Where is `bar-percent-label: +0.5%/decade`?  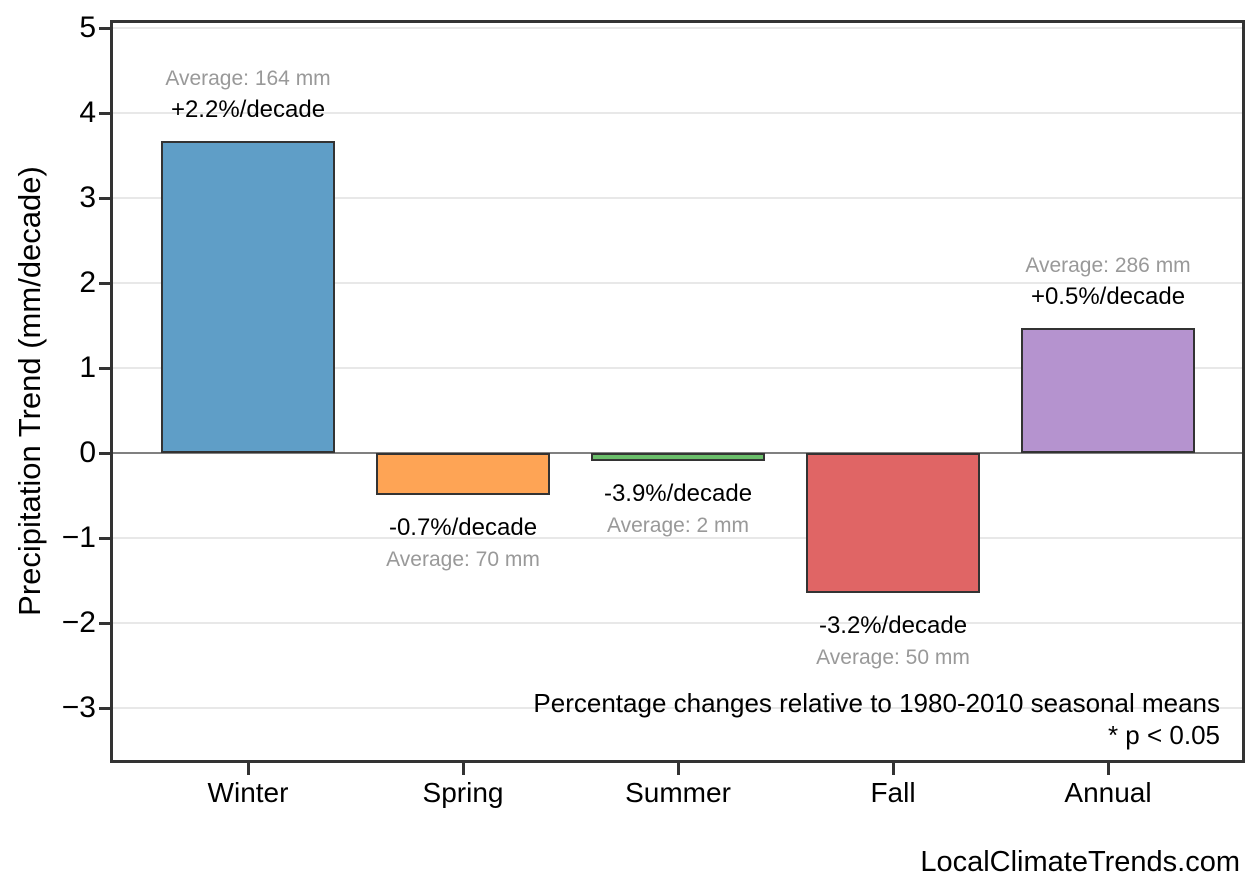 bar-percent-label: +0.5%/decade is located at coordinates (1108, 297).